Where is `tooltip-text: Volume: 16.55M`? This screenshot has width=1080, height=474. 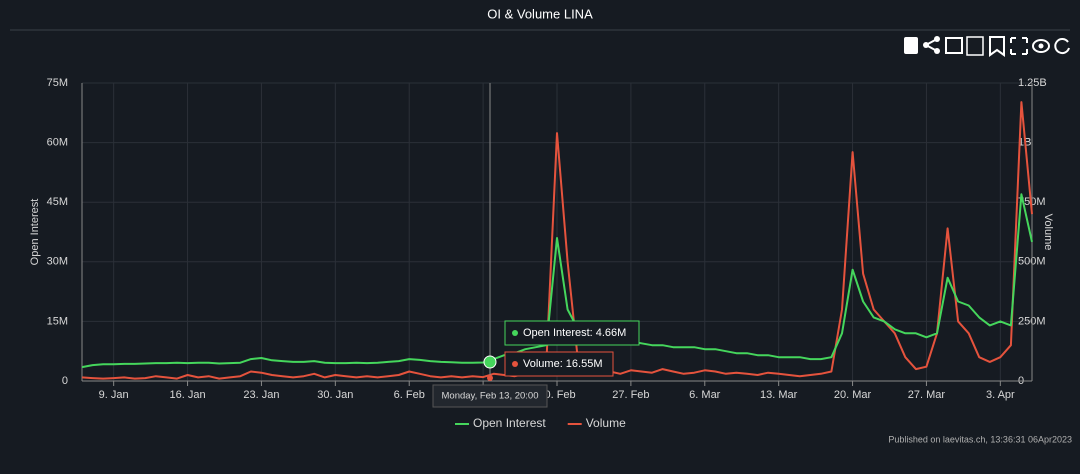 tooltip-text: Volume: 16.55M is located at coordinates (563, 364).